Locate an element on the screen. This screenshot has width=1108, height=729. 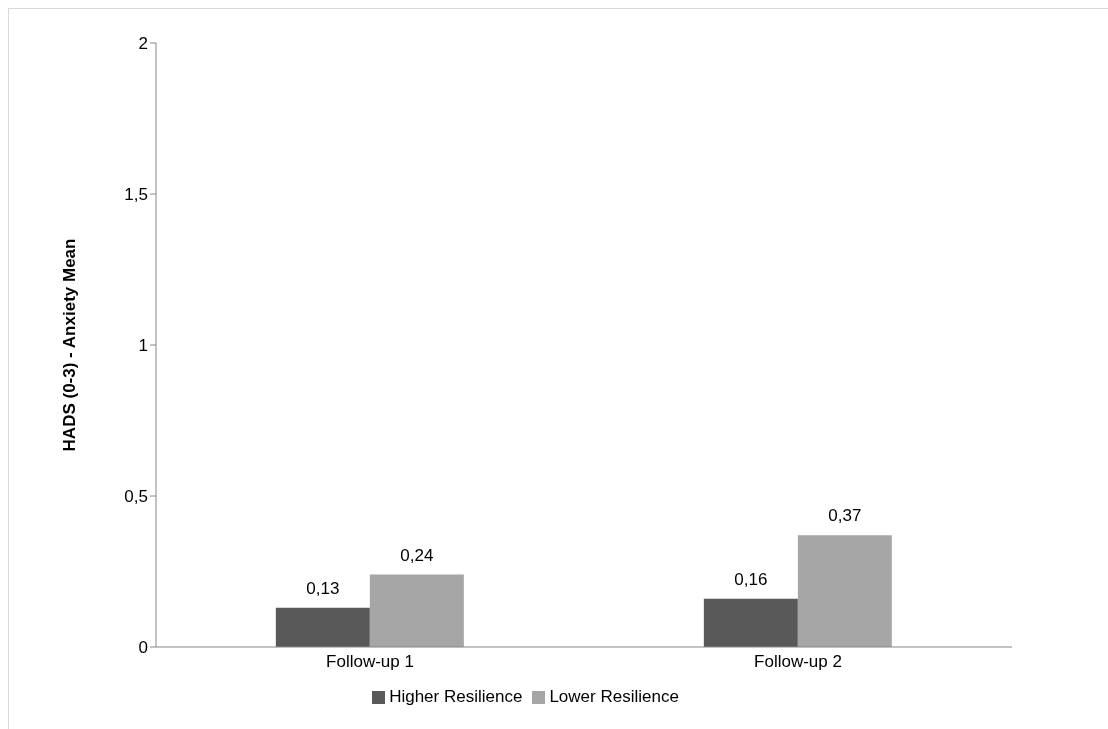
legend-label: Lower Resilience is located at coordinates (614, 696).